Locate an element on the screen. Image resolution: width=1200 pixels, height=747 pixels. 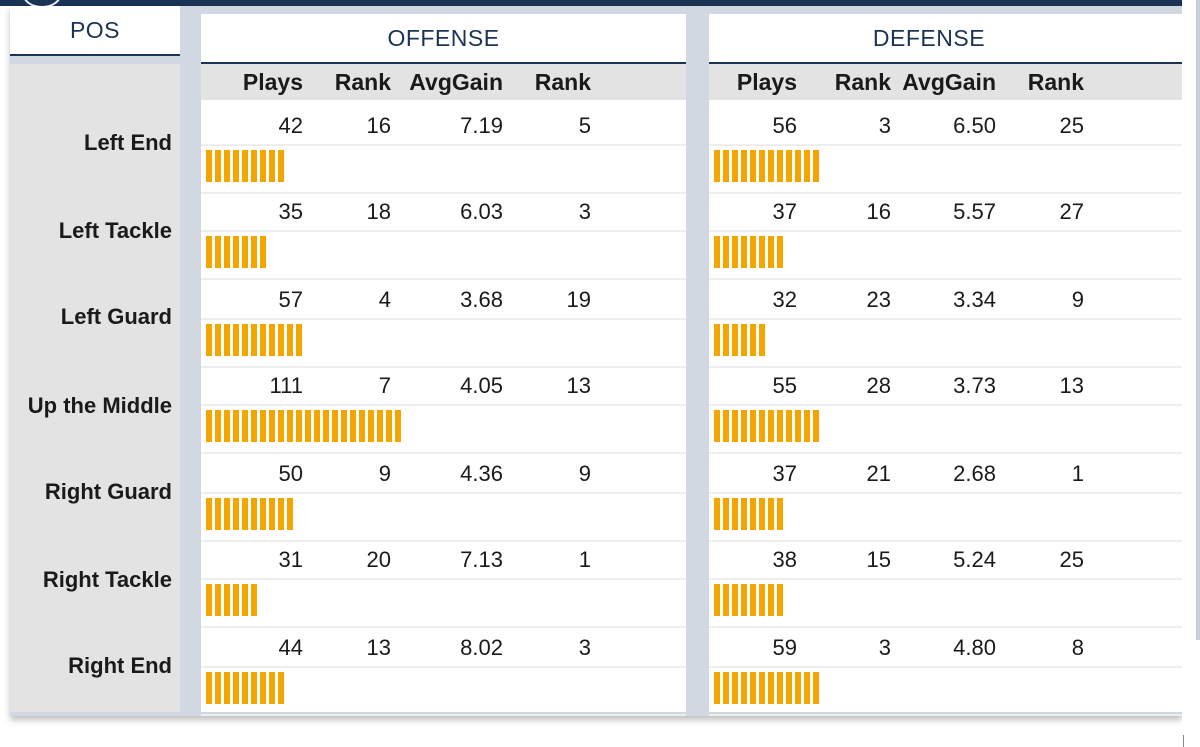
scroll-edge is located at coordinates (1198, 320).